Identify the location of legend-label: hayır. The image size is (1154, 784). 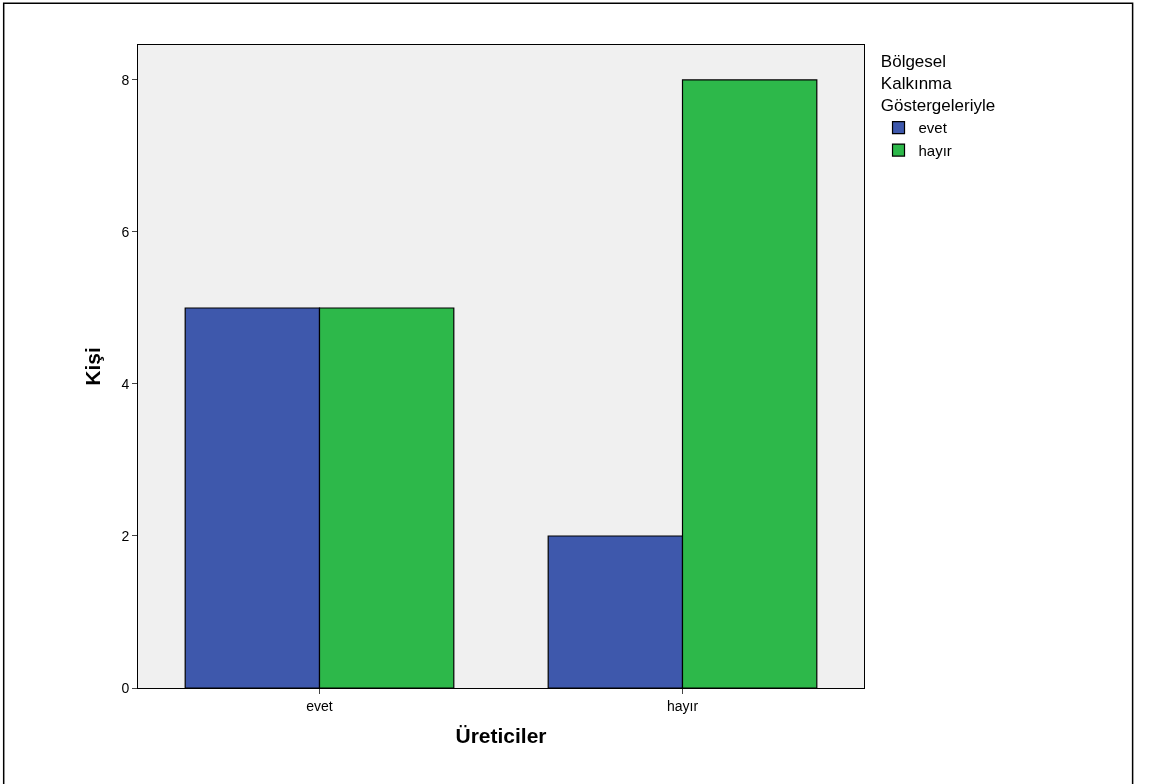
(935, 150).